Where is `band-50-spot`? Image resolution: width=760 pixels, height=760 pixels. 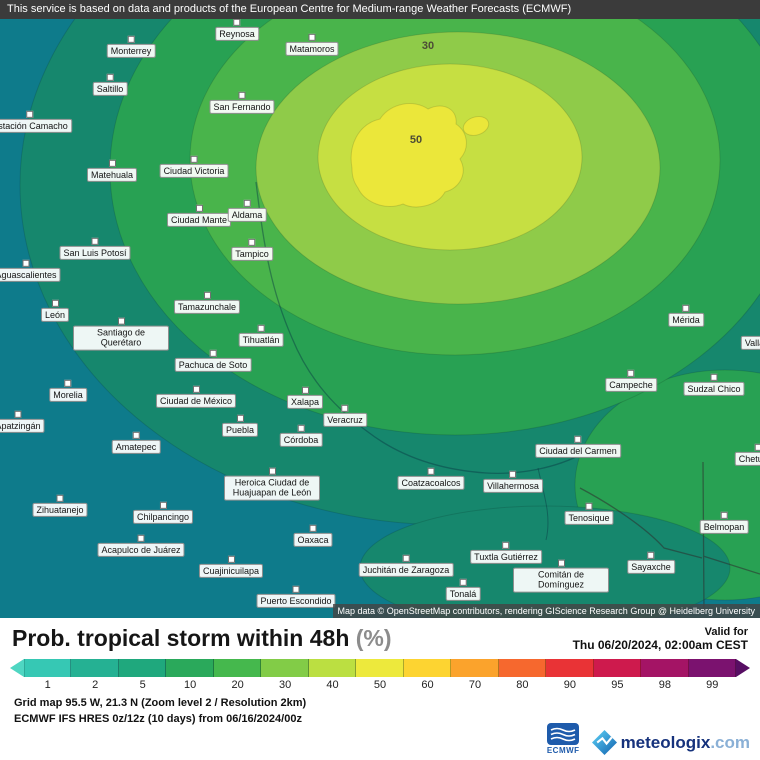 band-50-spot is located at coordinates (476, 126).